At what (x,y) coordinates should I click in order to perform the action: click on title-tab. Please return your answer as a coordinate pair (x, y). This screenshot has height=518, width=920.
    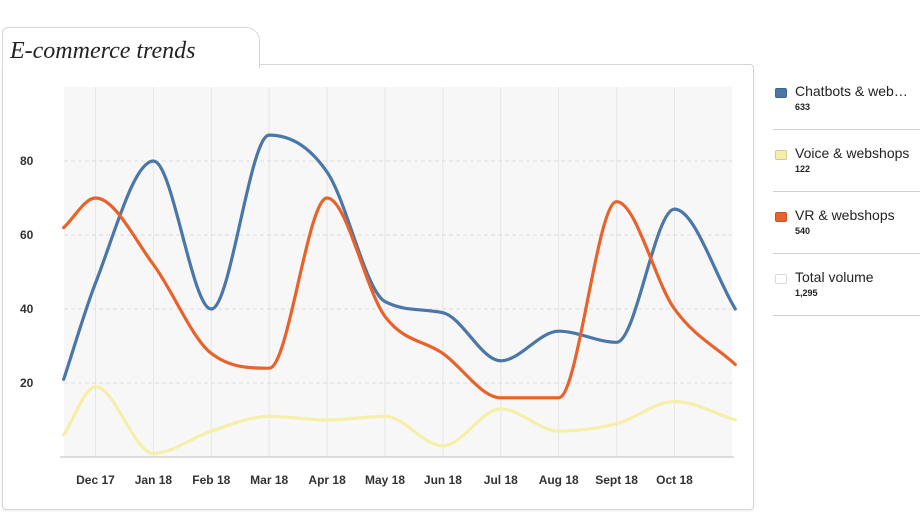
    Looking at the image, I should click on (131, 47).